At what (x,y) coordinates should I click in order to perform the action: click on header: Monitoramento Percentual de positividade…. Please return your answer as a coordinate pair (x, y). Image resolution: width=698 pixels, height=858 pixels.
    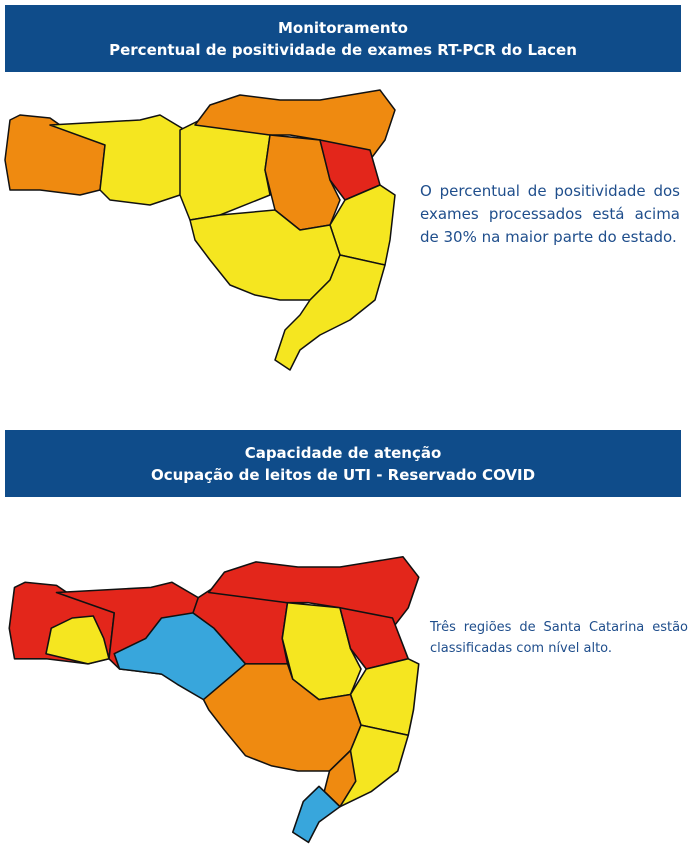
    Looking at the image, I should click on (343, 38).